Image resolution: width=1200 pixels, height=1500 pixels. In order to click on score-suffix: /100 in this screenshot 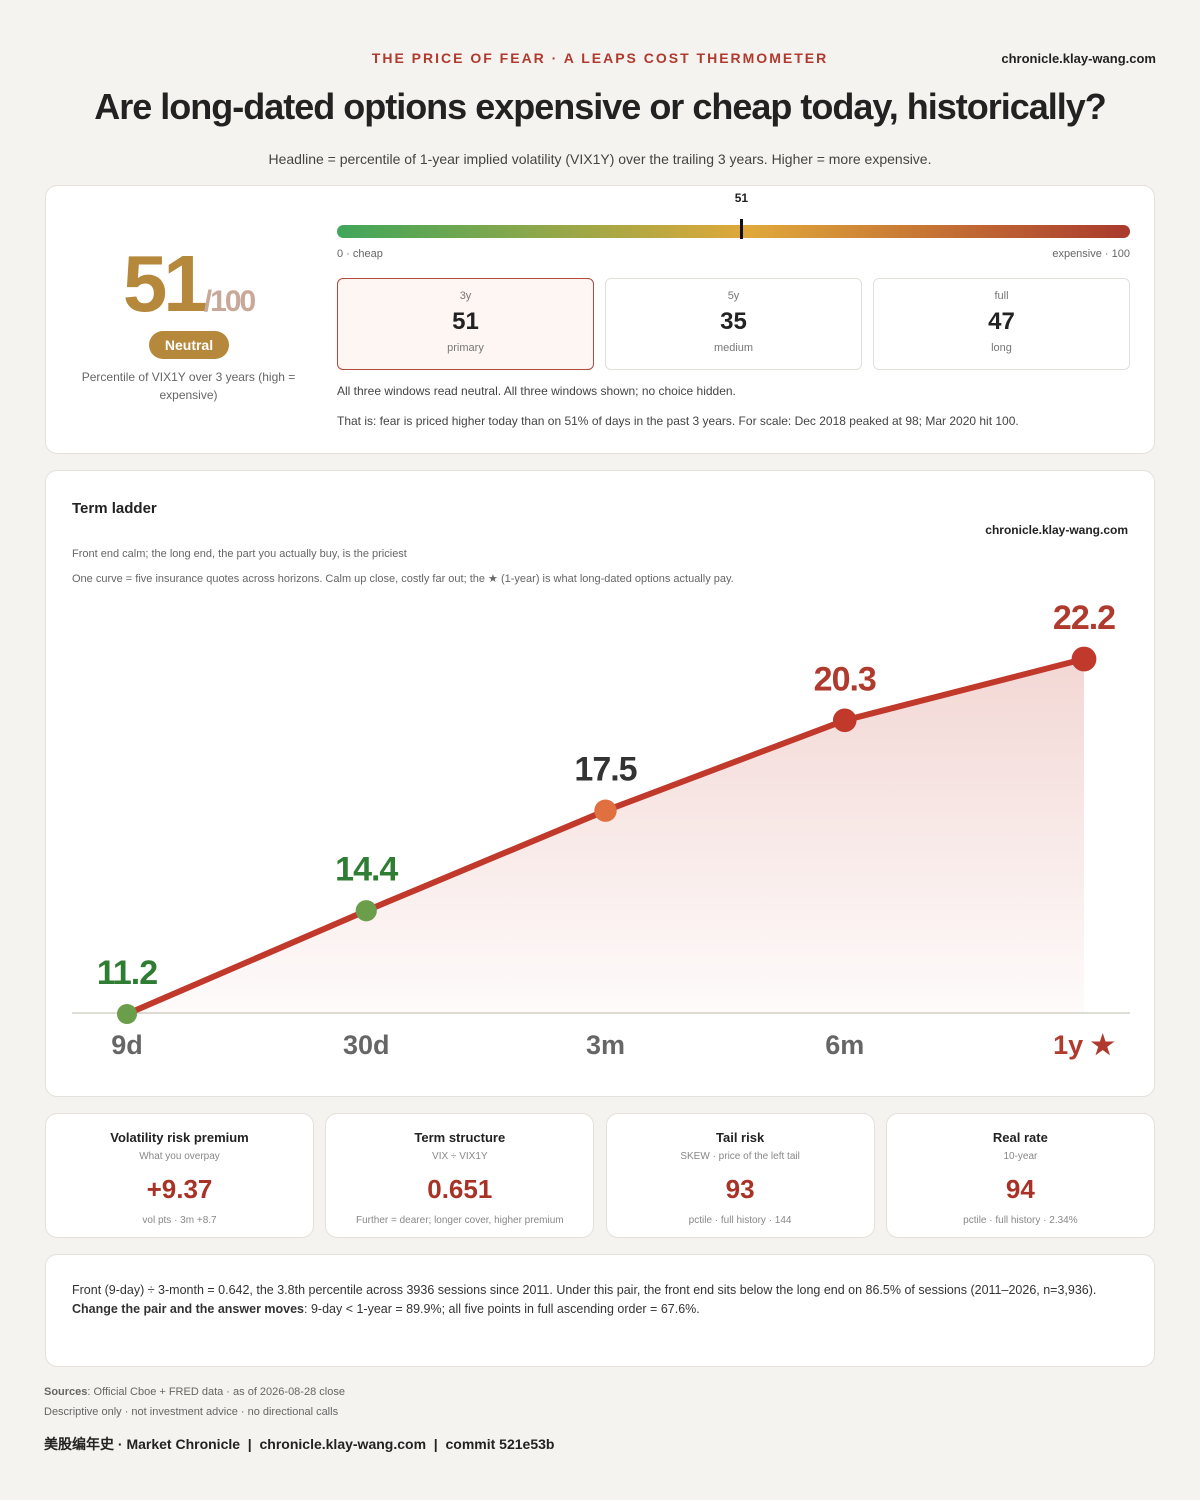, I will do `click(229, 301)`.